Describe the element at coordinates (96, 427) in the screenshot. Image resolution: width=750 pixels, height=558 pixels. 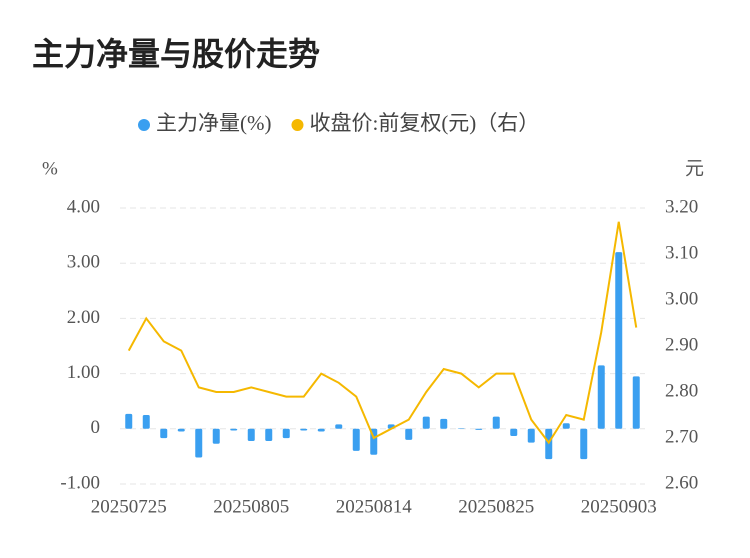
I see `y-tick-label: 0` at that location.